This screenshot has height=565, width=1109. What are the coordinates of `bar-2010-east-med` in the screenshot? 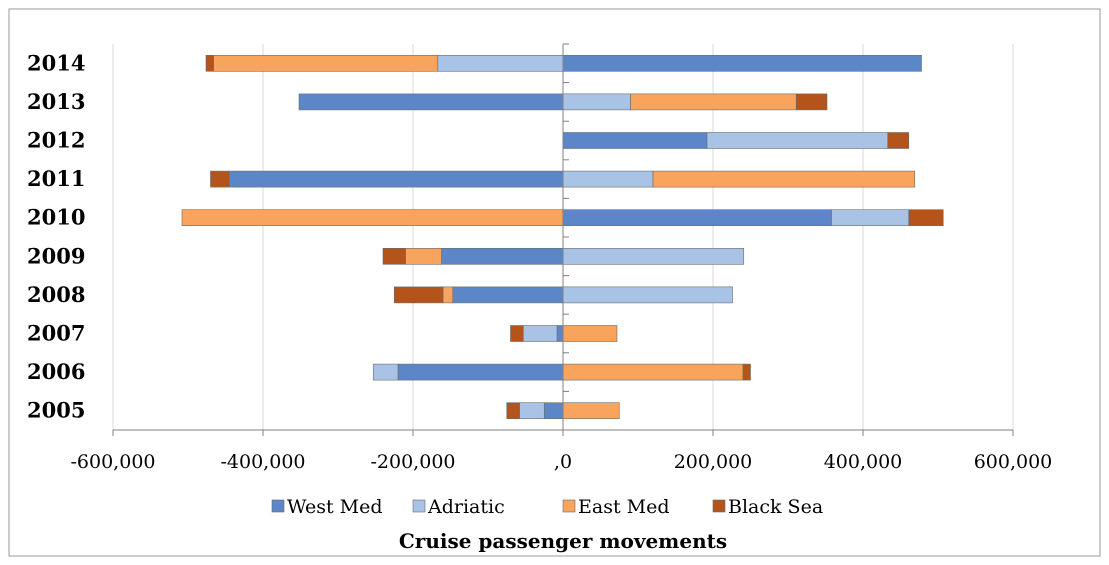 It's located at (372, 217).